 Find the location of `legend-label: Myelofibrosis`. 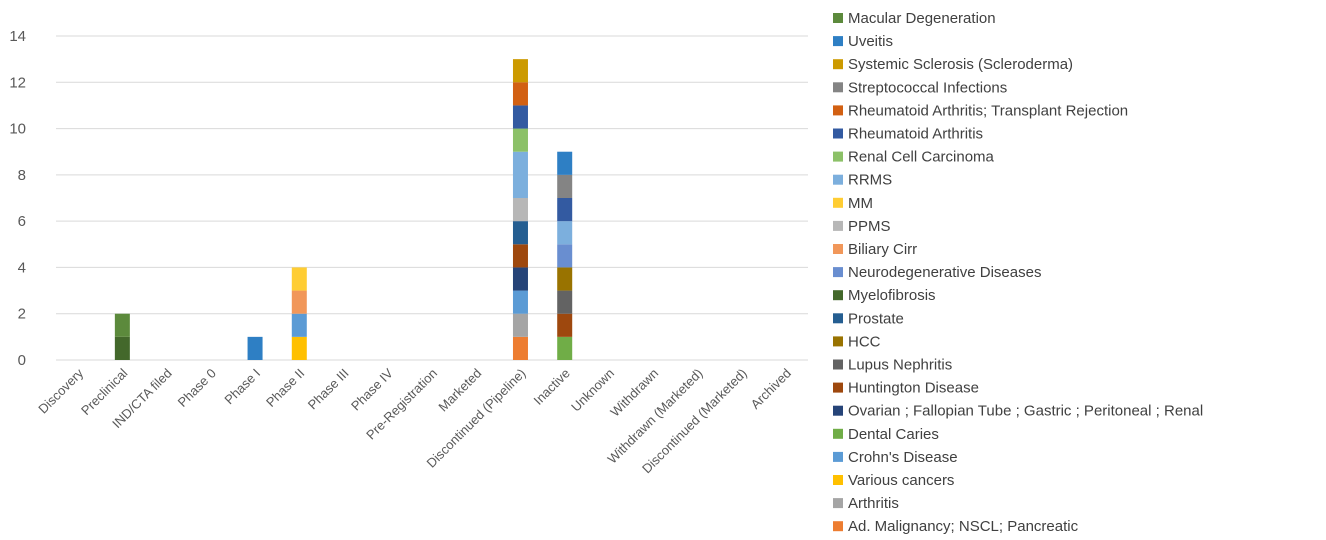

legend-label: Myelofibrosis is located at coordinates (892, 295).